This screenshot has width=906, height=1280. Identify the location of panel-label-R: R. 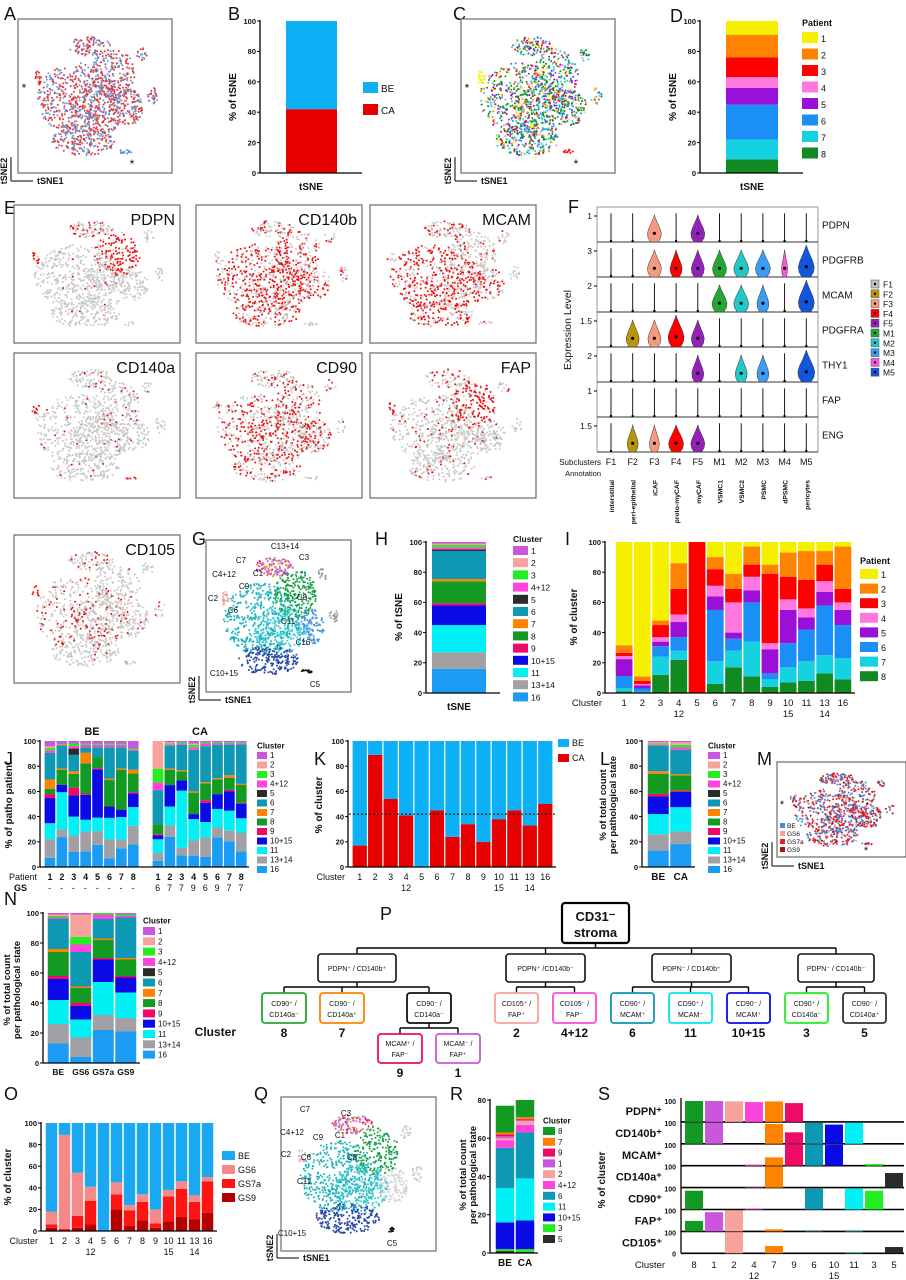
(456, 1094).